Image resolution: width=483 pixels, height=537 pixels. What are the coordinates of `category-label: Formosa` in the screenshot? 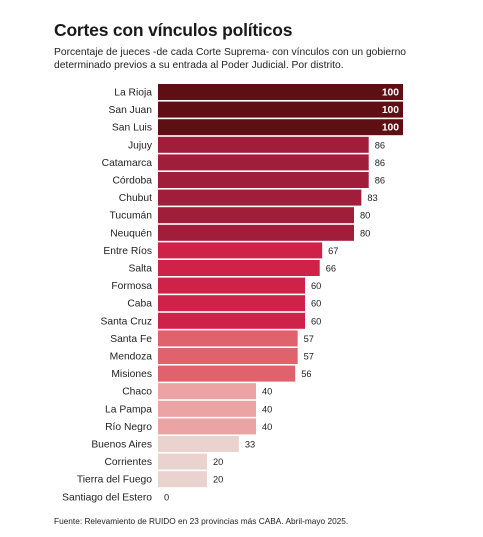 It's located at (131, 286).